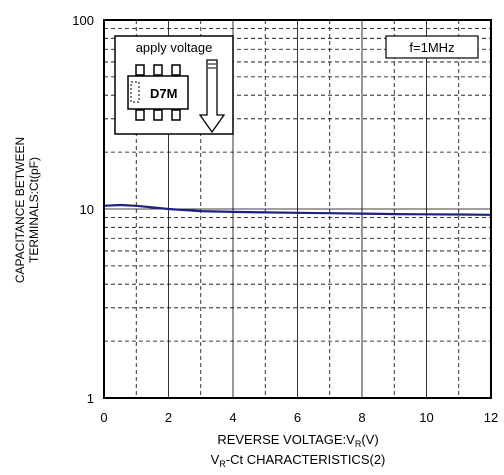 Image resolution: width=504 pixels, height=475 pixels. Describe the element at coordinates (34, 210) in the screenshot. I see `y-axis-label-line2: TERMINALS:Ct(pF)` at that location.